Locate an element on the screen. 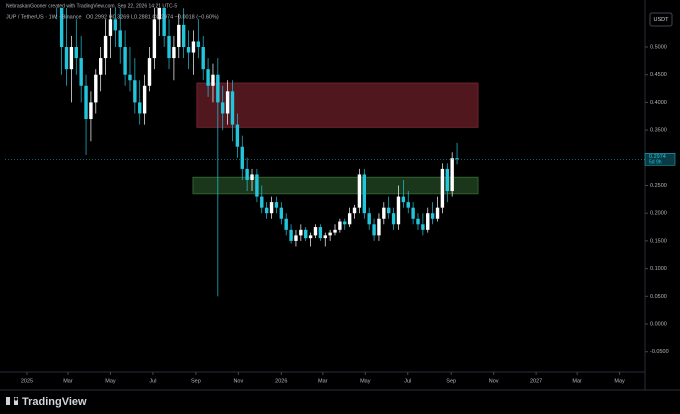 The height and width of the screenshot is (414, 680). last-price-tag is located at coordinates (660, 159).